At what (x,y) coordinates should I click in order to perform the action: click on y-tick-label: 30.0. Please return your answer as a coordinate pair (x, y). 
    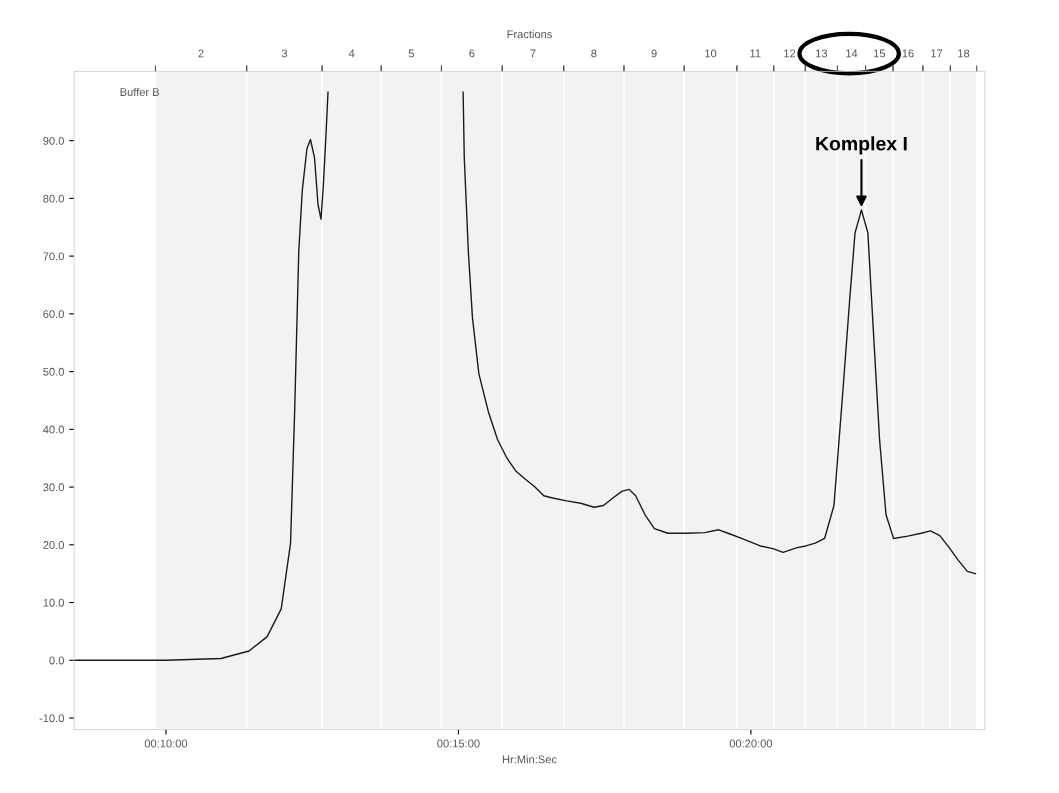
    Looking at the image, I should click on (53, 487).